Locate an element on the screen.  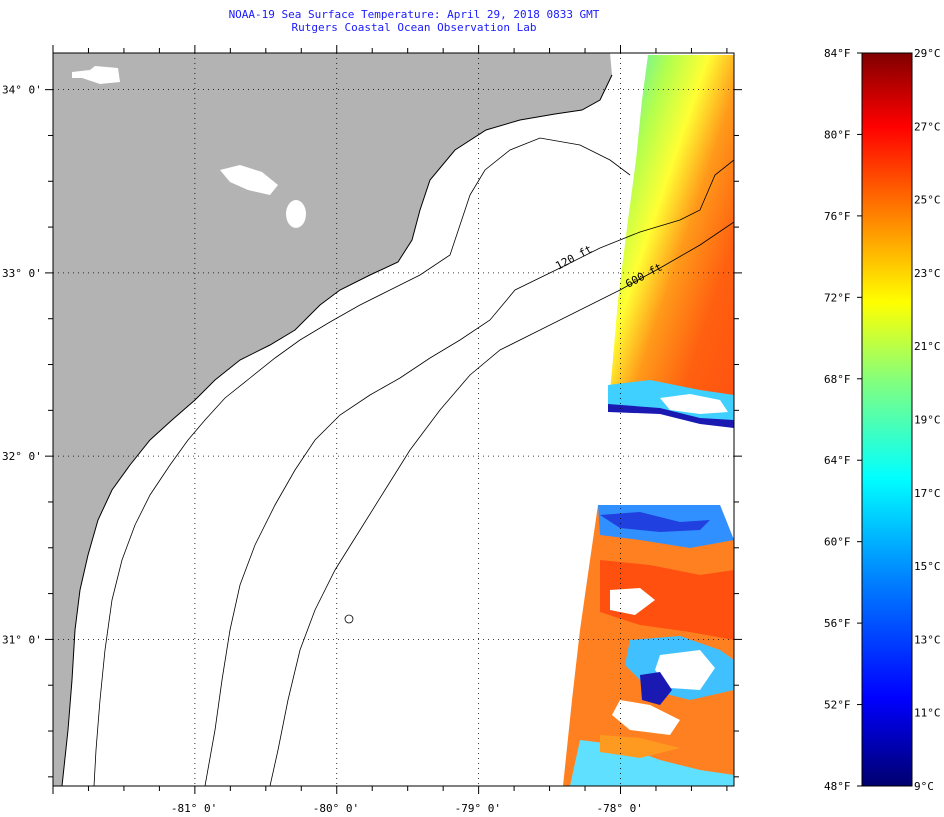
colorbar-f-label: 64°F is located at coordinates (837, 460).